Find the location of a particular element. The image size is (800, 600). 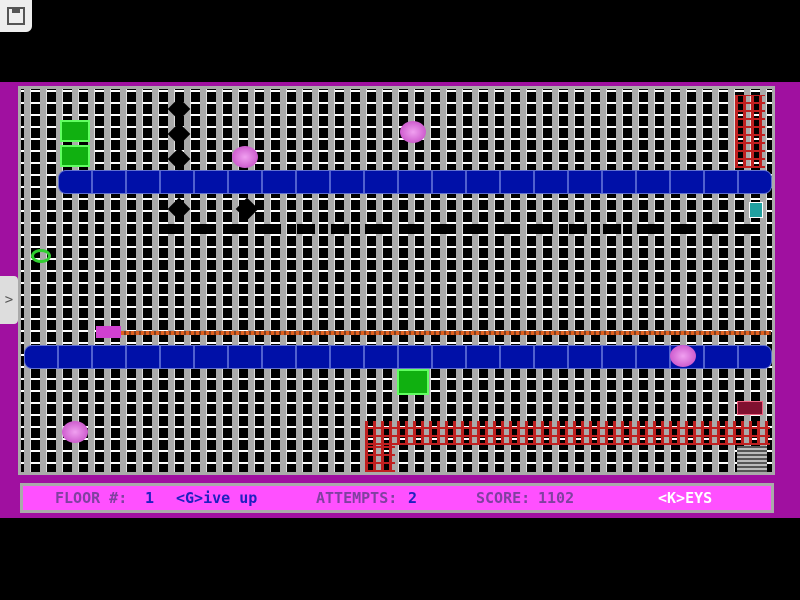

keys-button: <K>EYS is located at coordinates (685, 498).